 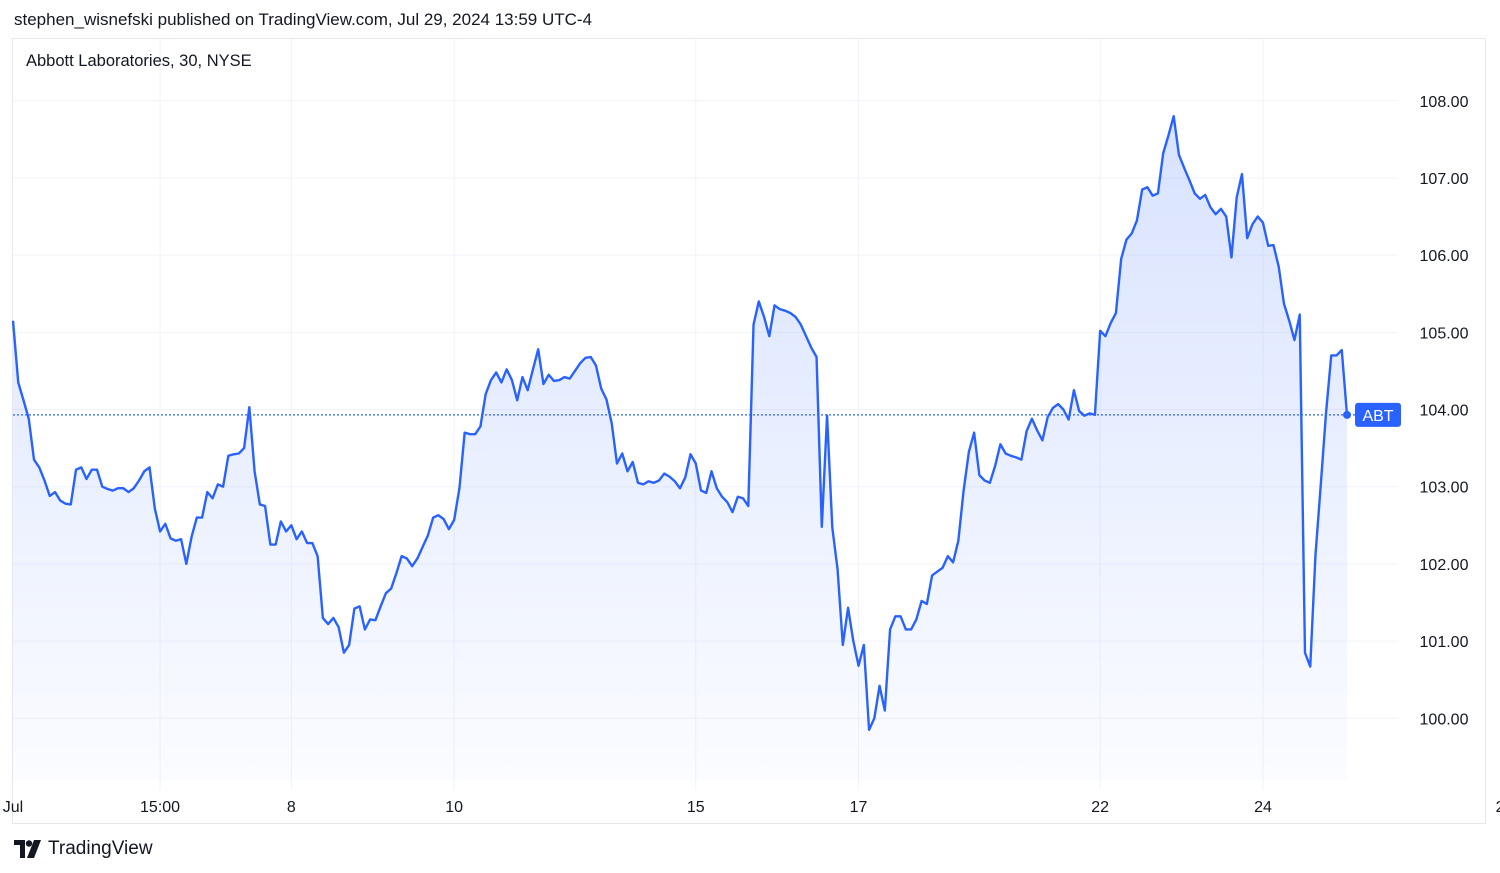 I want to click on y-tick-label: 104.00, so click(x=1444, y=411).